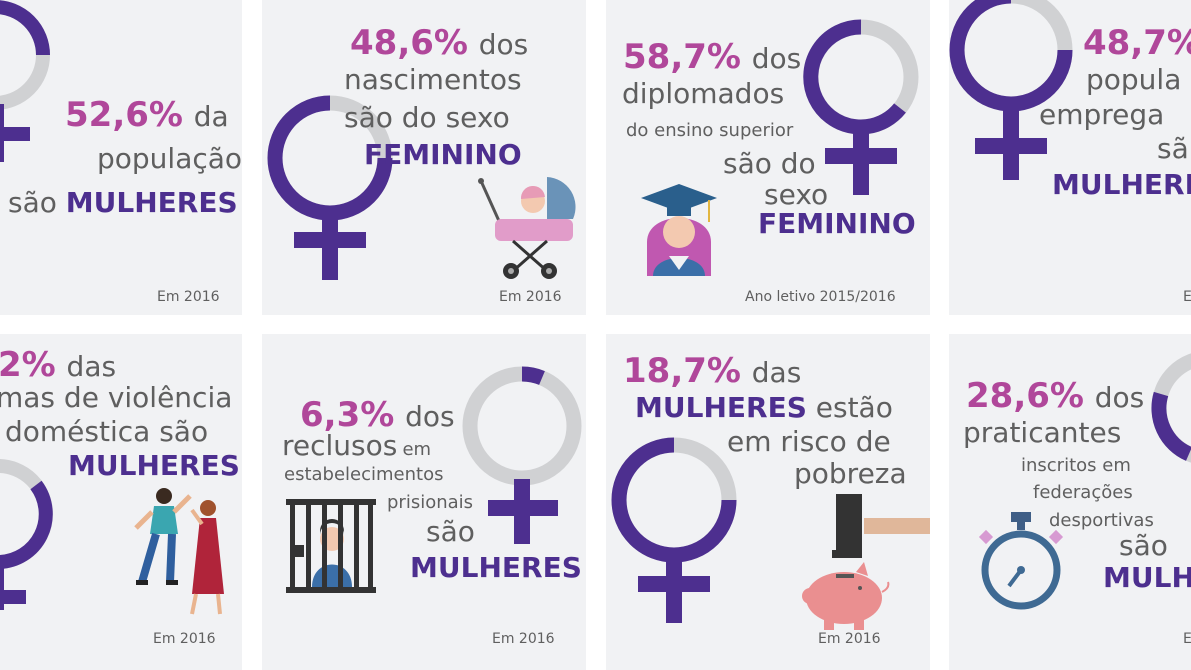 Image resolution: width=1191 pixels, height=670 pixels. What do you see at coordinates (710, 130) in the screenshot?
I see `stat-text: do ensino superior` at bounding box center [710, 130].